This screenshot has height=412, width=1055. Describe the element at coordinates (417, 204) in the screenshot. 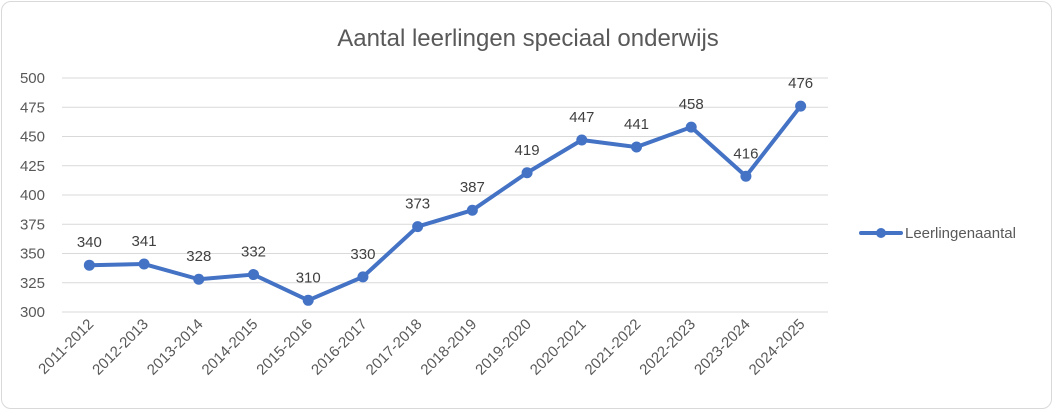

I see `data-label: 373` at that location.